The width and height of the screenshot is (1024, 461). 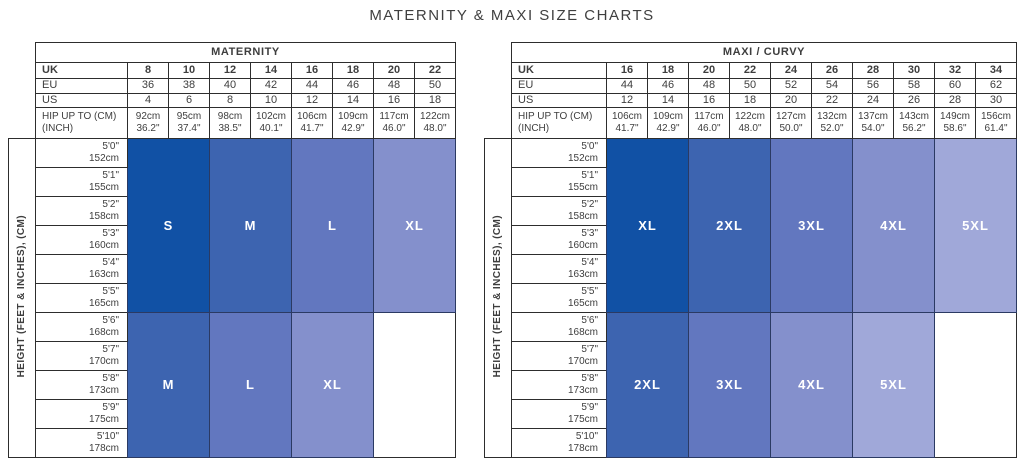 What do you see at coordinates (954, 116) in the screenshot?
I see `hip-cm-value: 149cm` at bounding box center [954, 116].